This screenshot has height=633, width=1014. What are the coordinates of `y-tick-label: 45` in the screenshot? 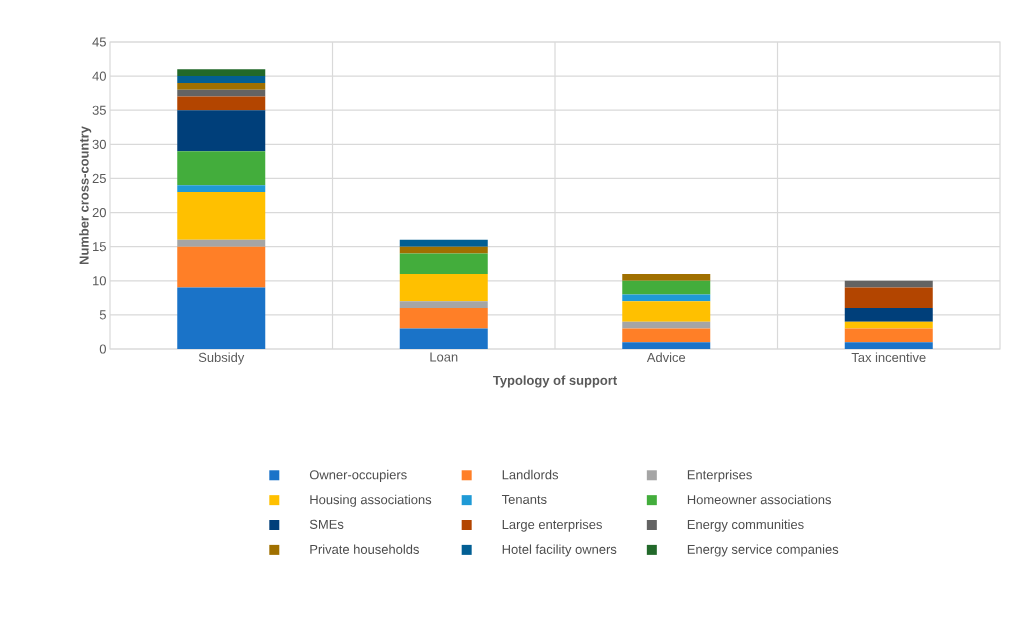 It's located at (99, 42).